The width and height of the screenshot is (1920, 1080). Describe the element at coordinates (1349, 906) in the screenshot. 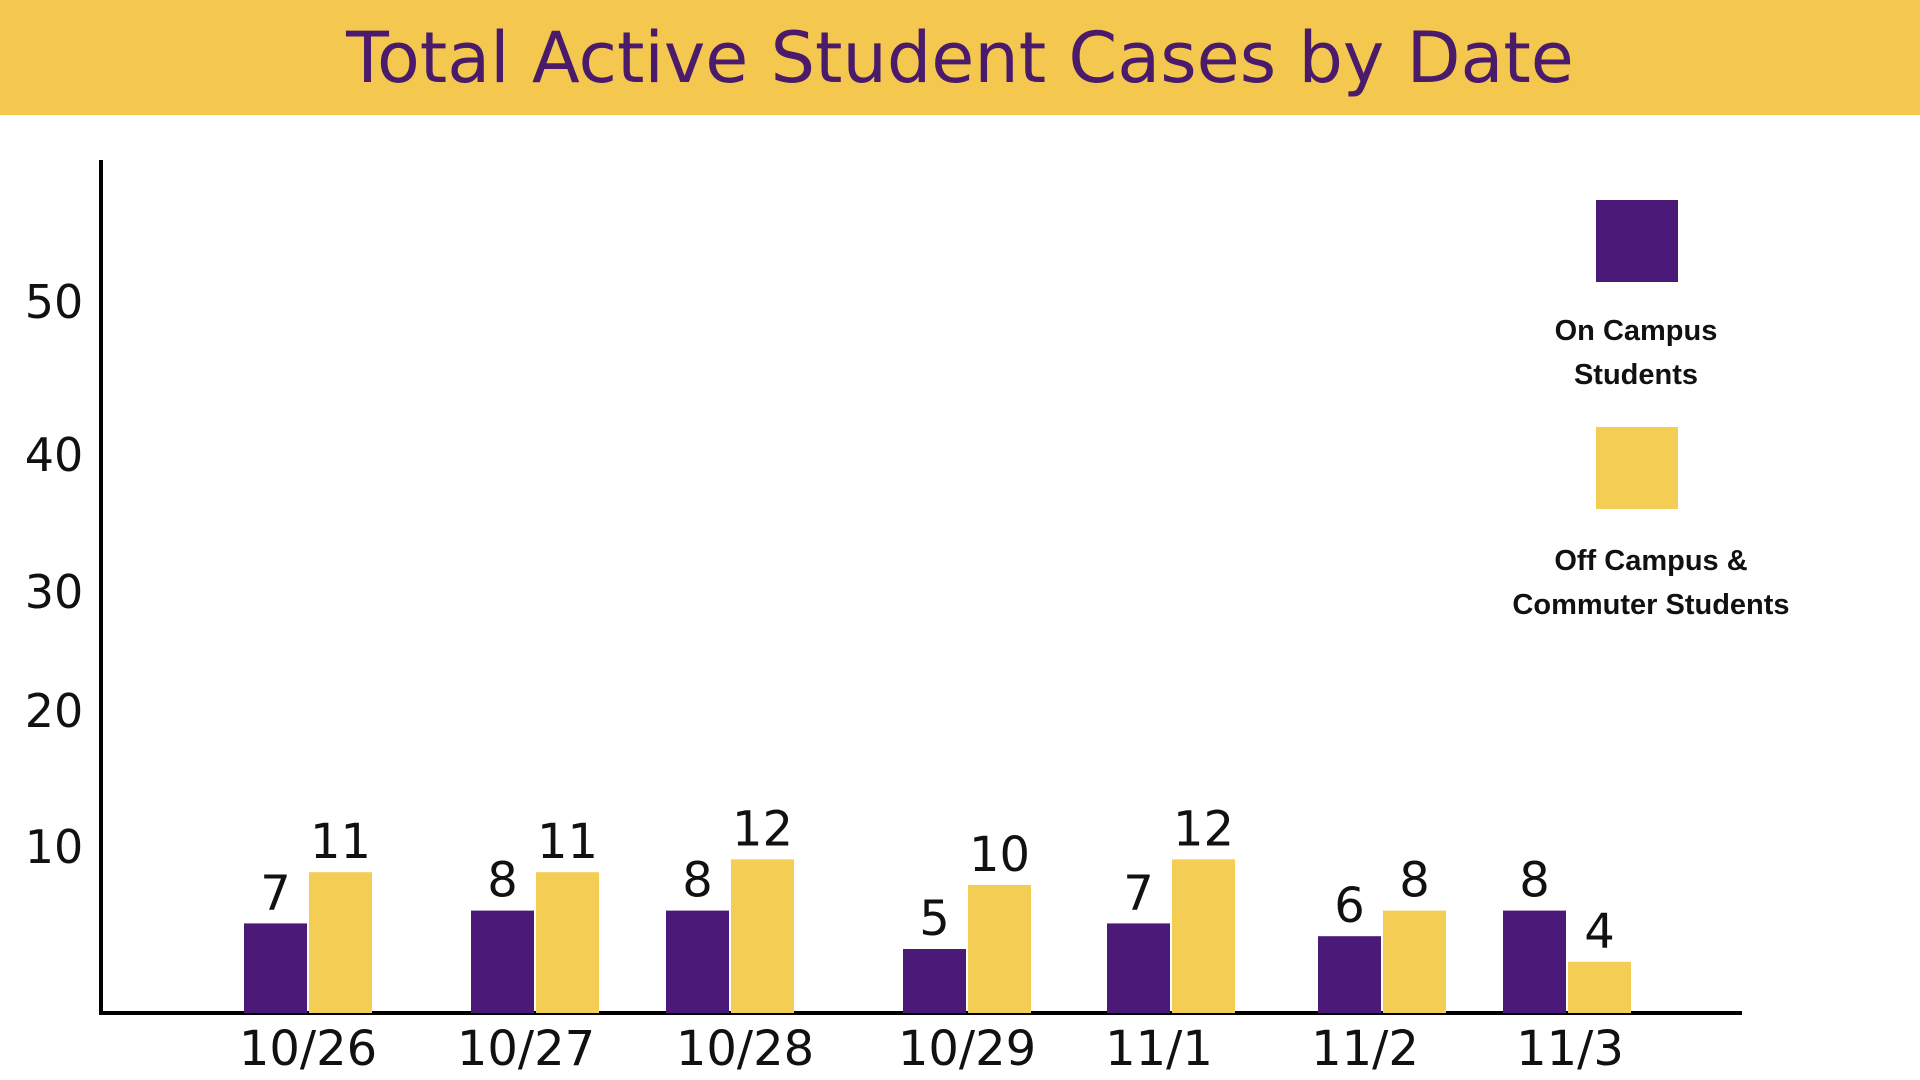

I see `data-label-on-campus: 6` at that location.